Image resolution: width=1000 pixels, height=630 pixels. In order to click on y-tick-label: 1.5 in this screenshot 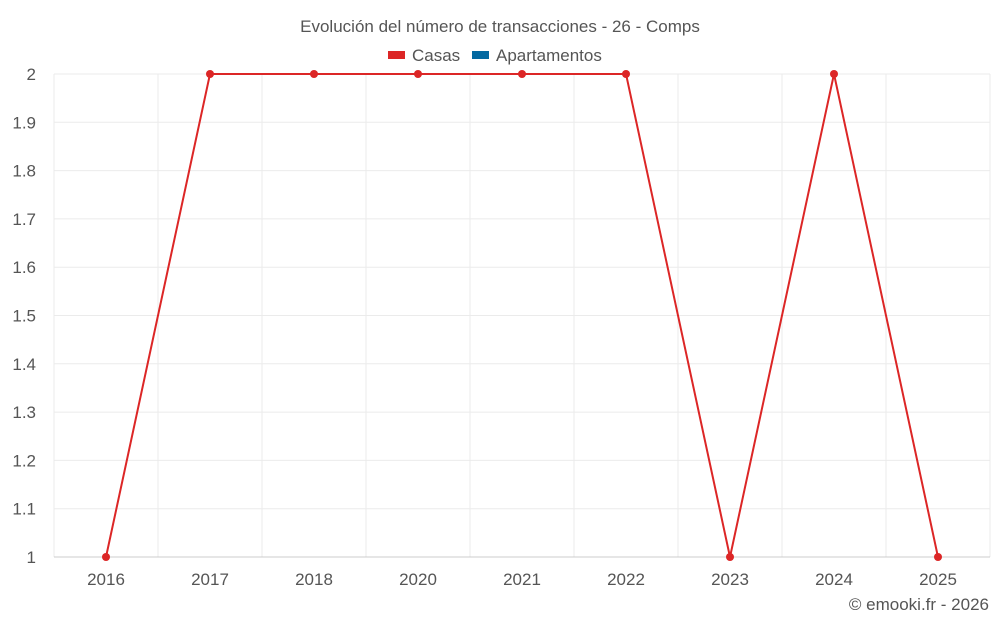, I will do `click(24, 316)`.